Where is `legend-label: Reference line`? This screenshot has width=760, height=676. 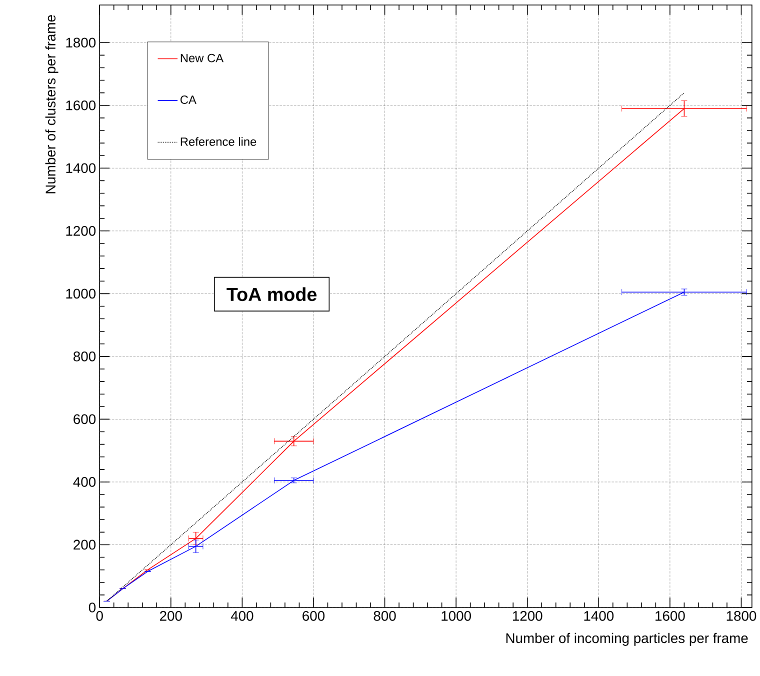
legend-label: Reference line is located at coordinates (218, 141).